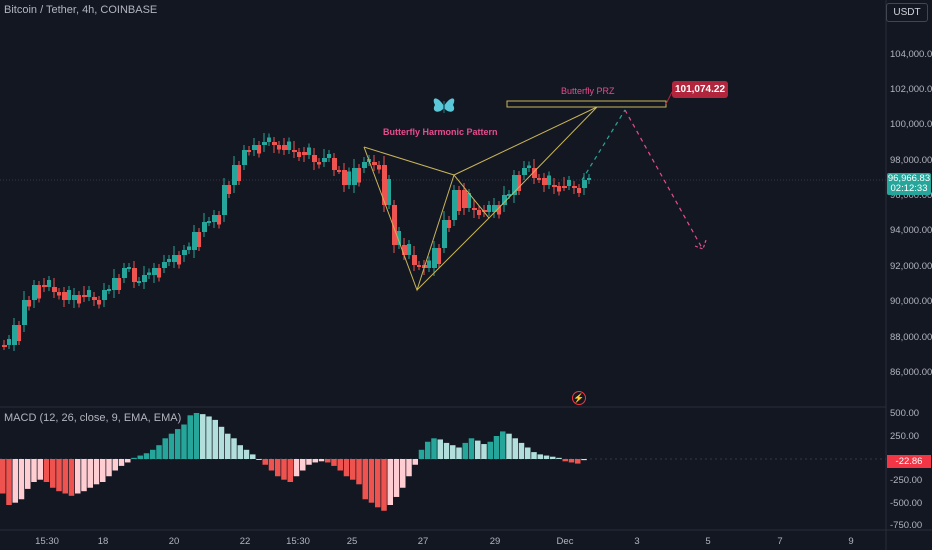  Describe the element at coordinates (81, 10) in the screenshot. I see `symbol-title: Bitcoin / Tether, 4h, COINBASE` at that location.